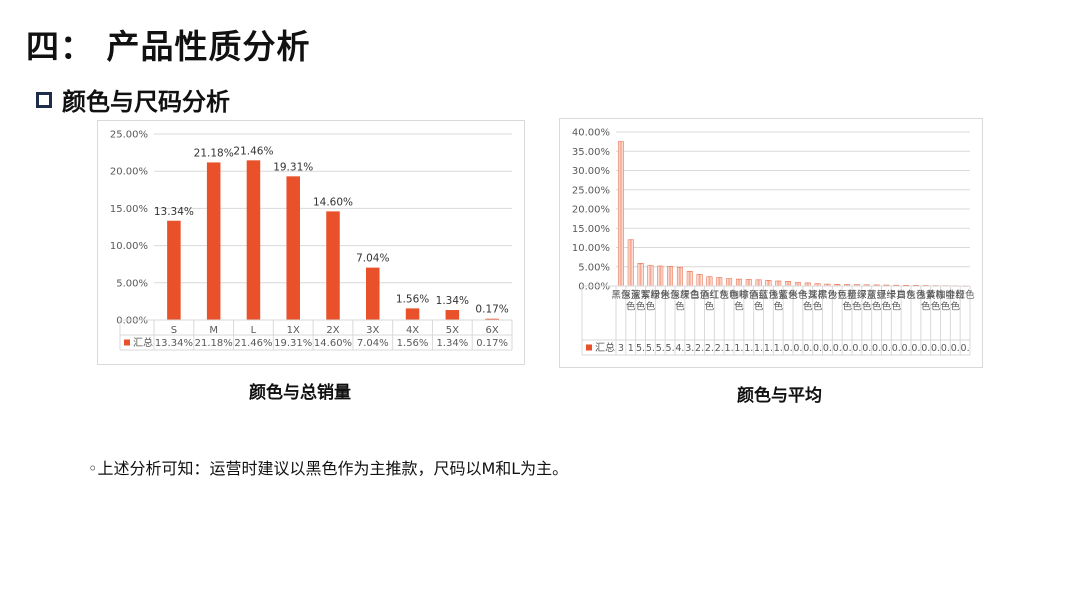 The width and height of the screenshot is (1080, 608). What do you see at coordinates (631, 348) in the screenshot?
I see `table-value: 1` at bounding box center [631, 348].